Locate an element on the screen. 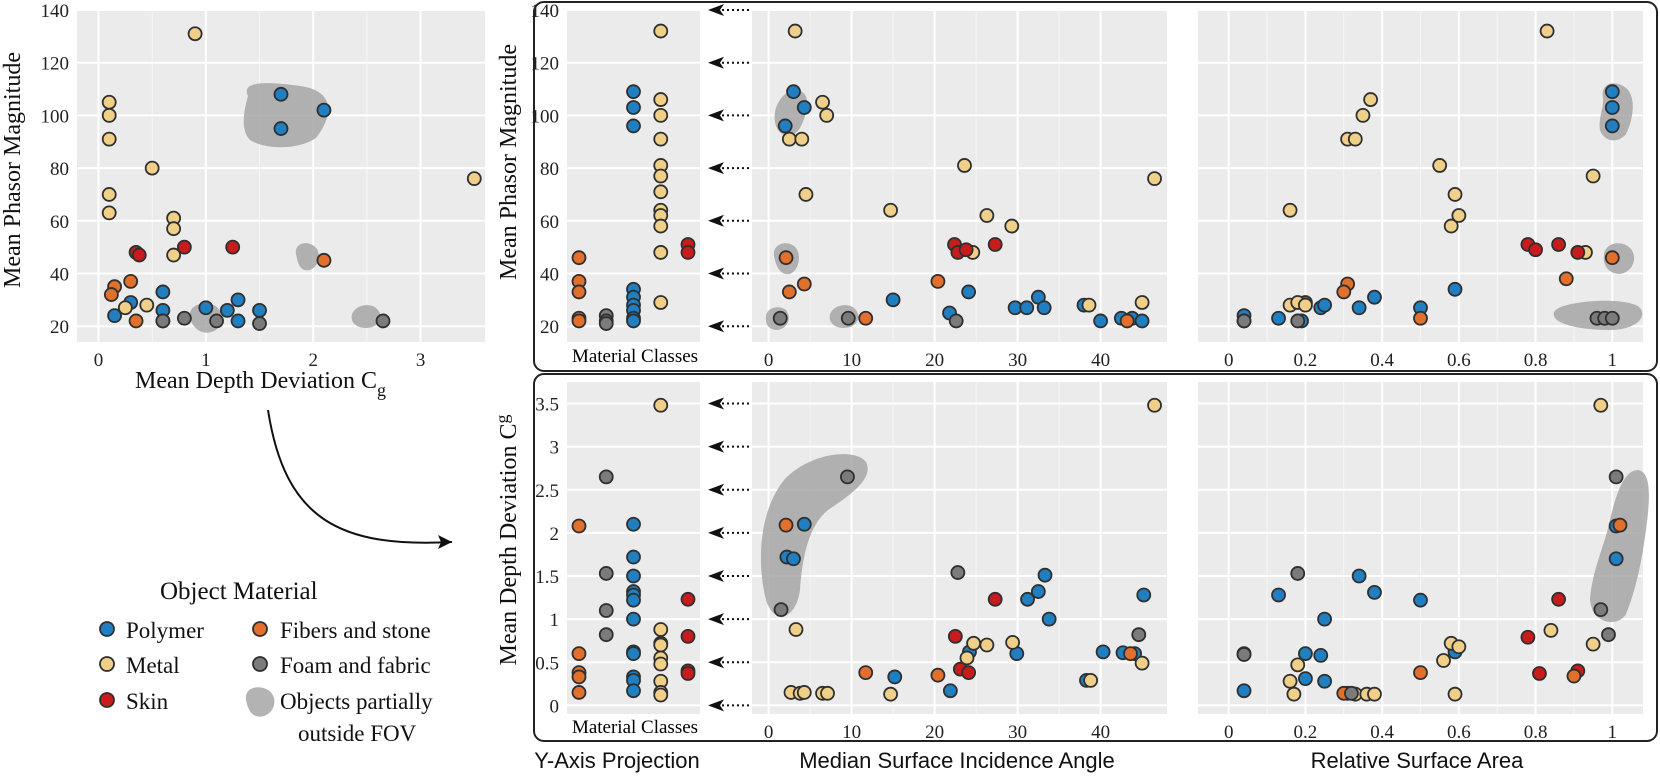 The image size is (1660, 776). p3-point-skin is located at coordinates (1559, 244).